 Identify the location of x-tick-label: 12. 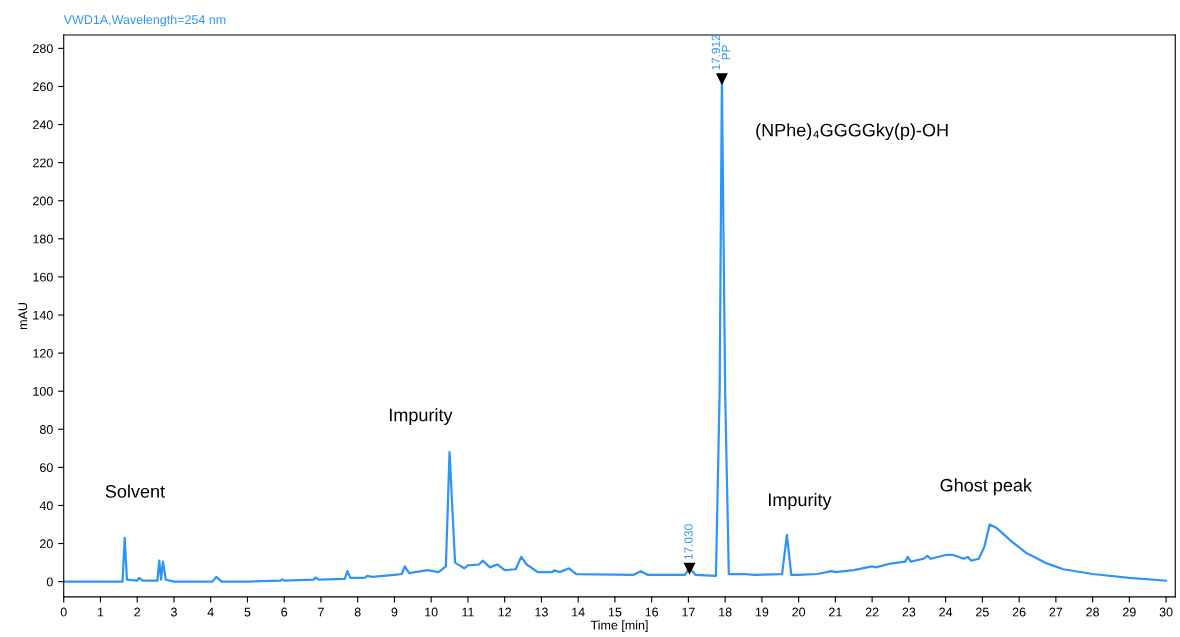
(504, 612).